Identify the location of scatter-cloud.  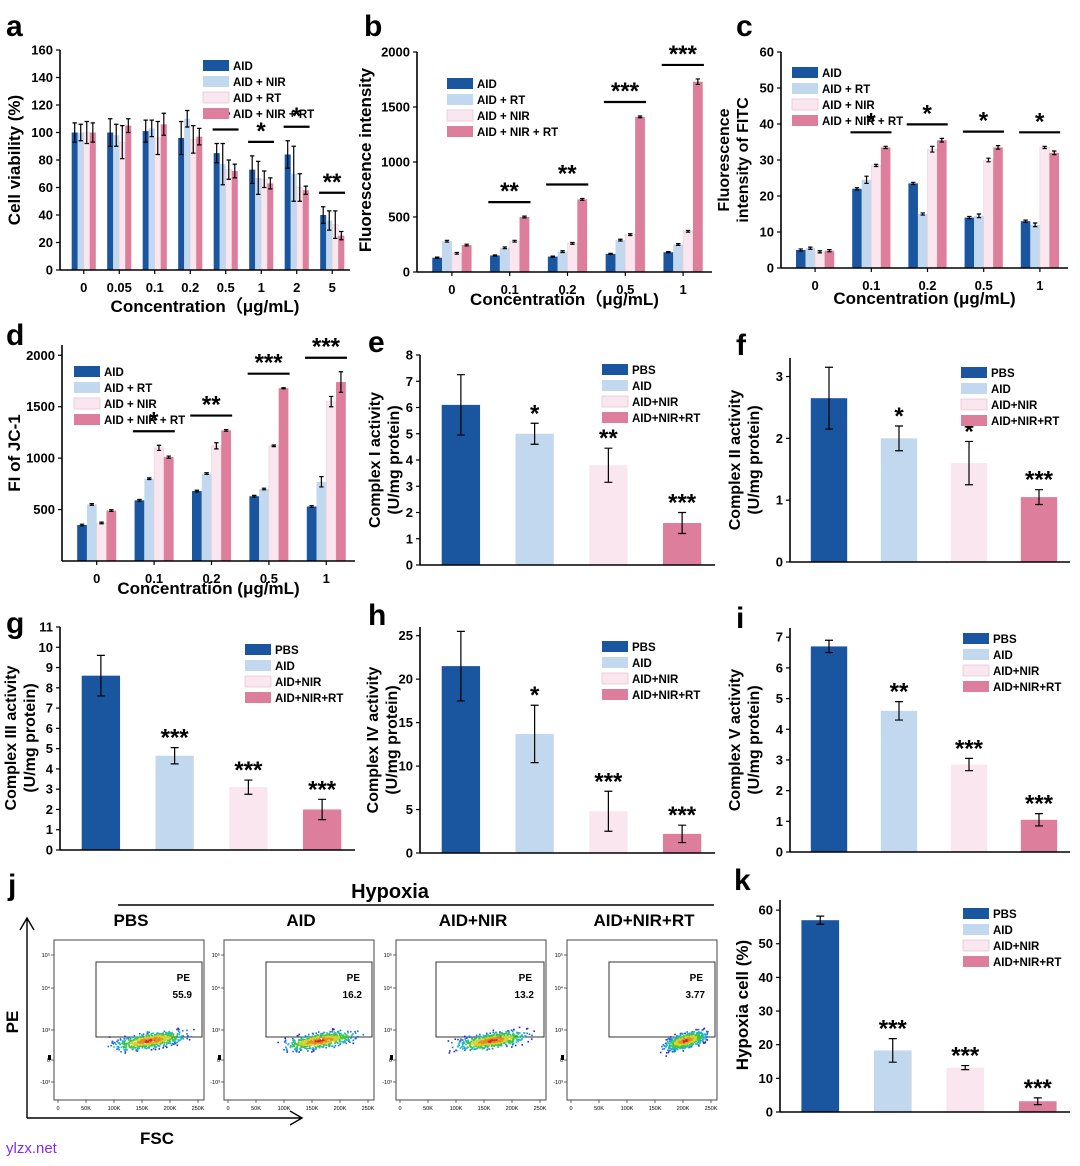
(151, 1040).